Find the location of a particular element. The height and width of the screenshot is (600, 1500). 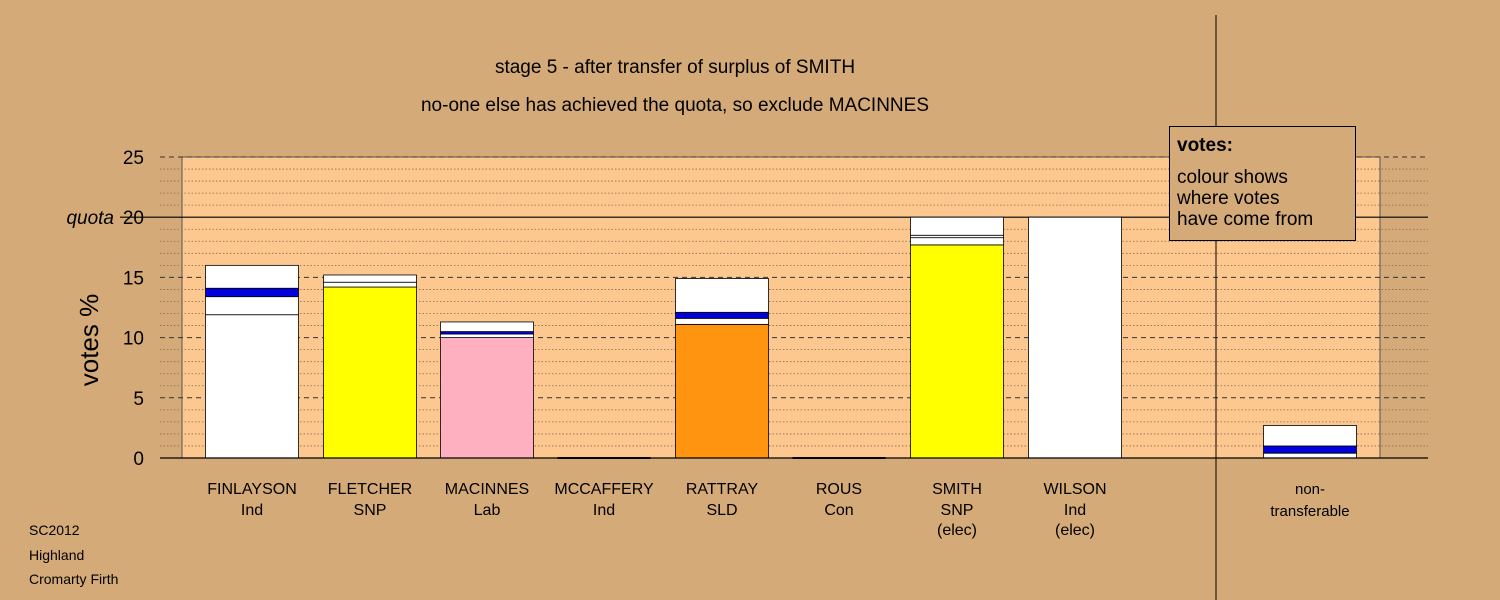

non-transferable-label-line-1: non- is located at coordinates (1310, 489).